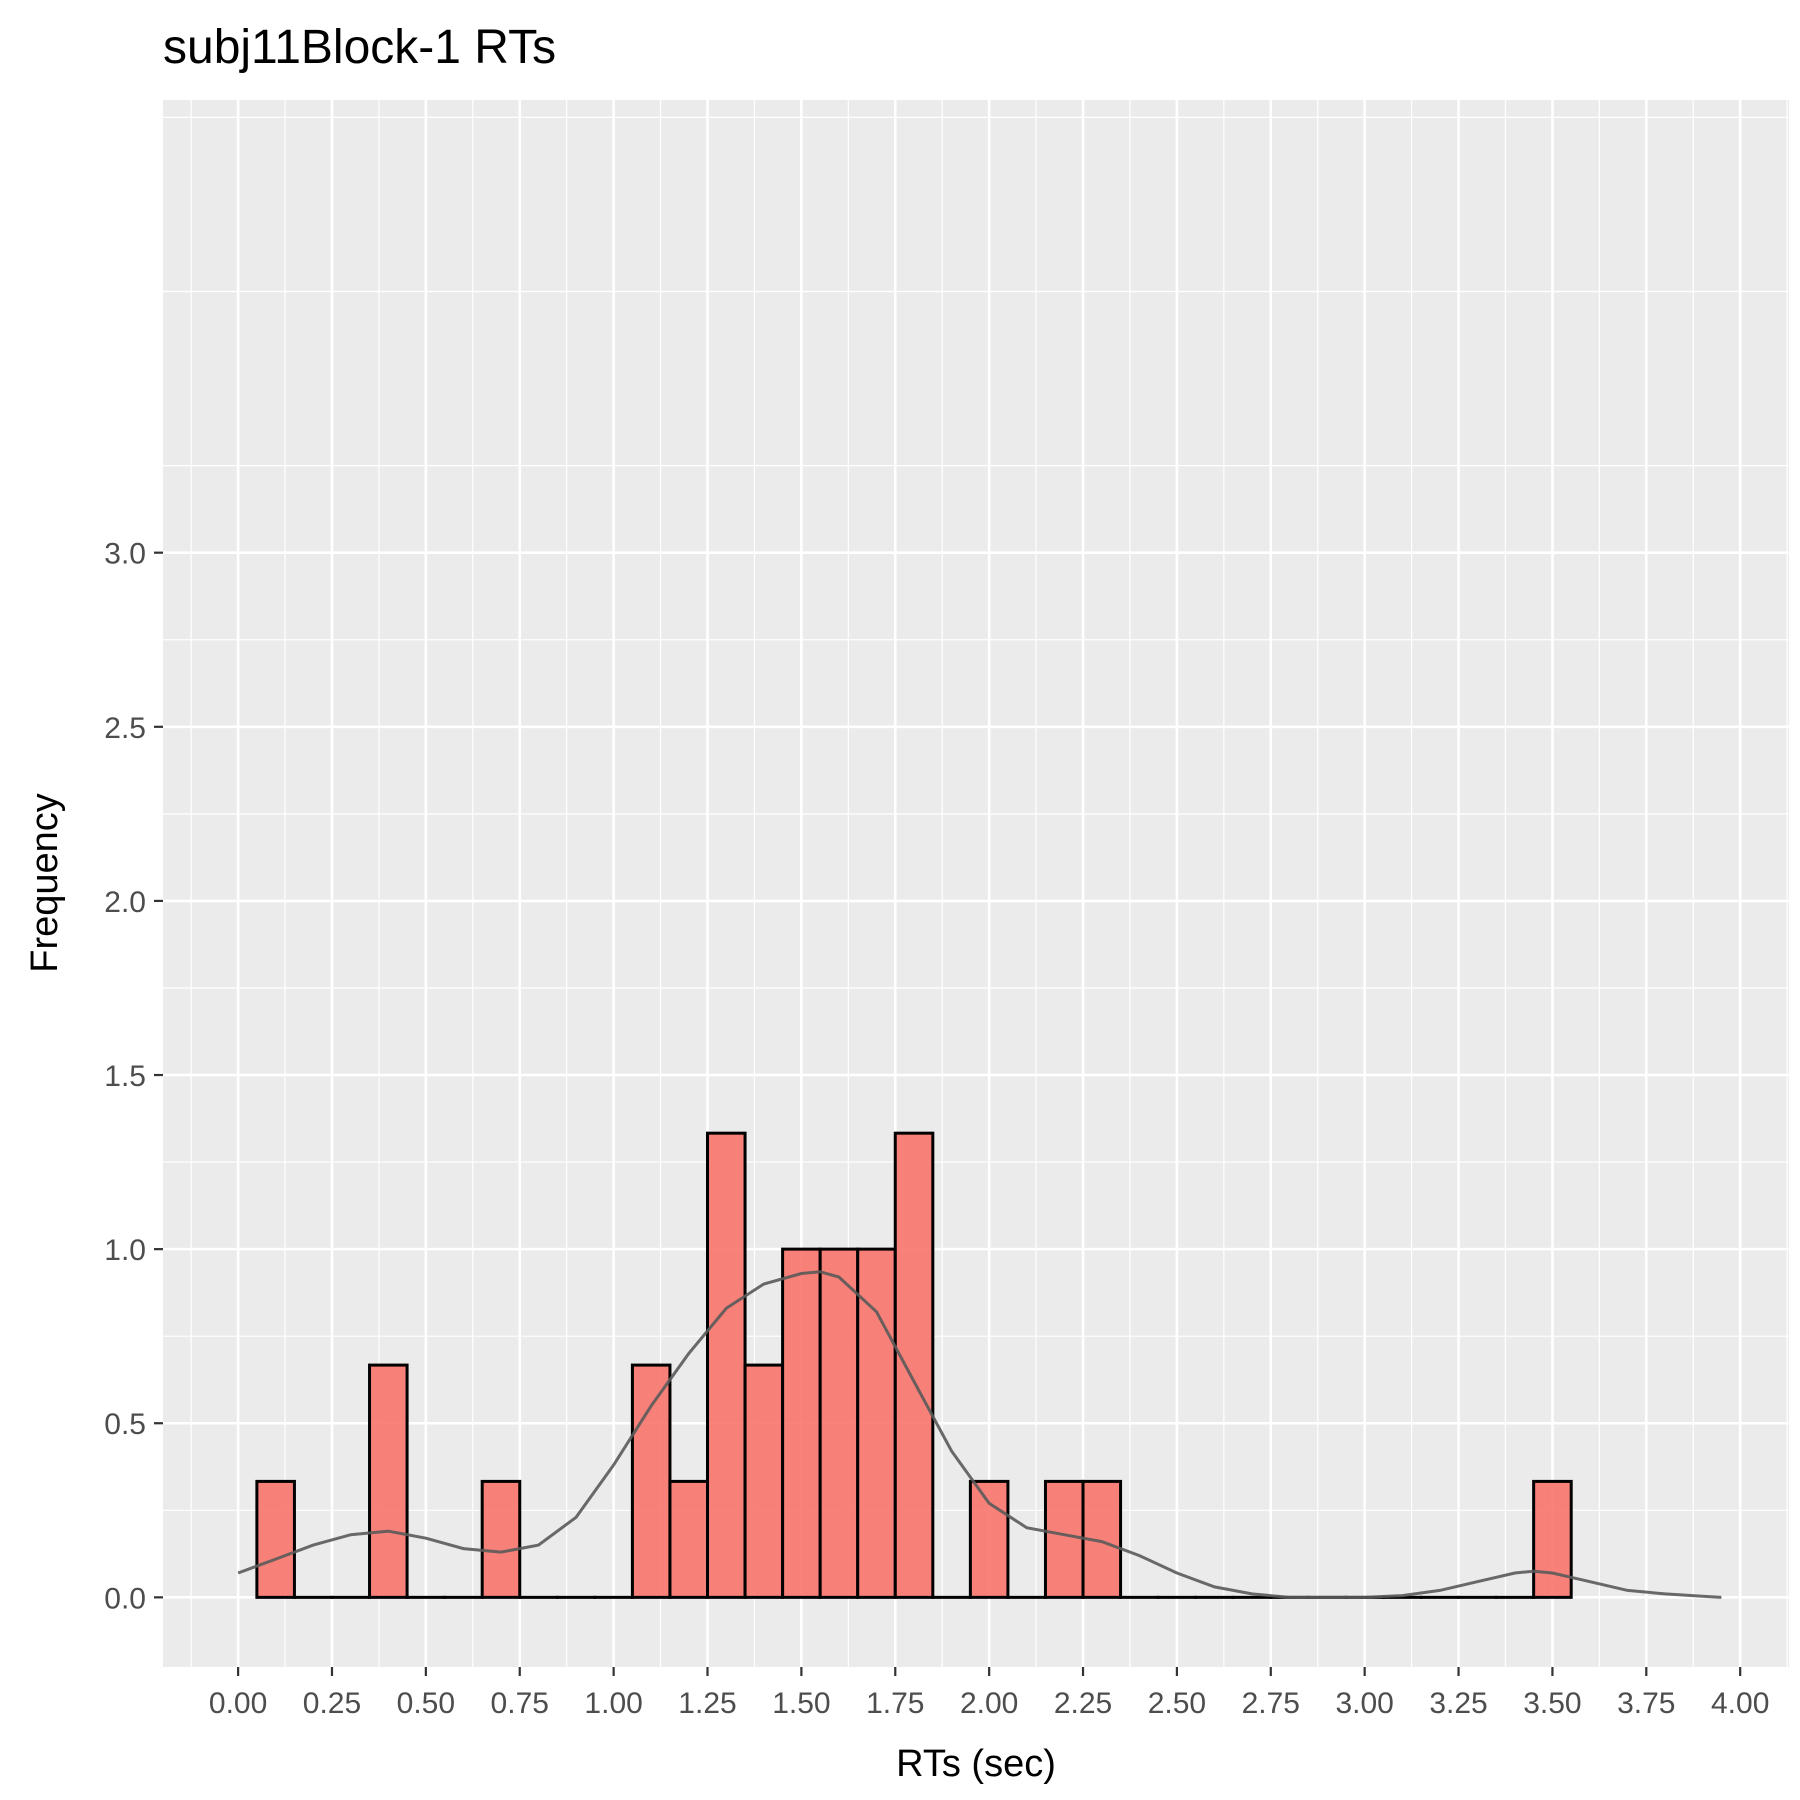 This screenshot has height=1800, width=1800. What do you see at coordinates (332, 1703) in the screenshot?
I see `x-tick-label: 0.25` at bounding box center [332, 1703].